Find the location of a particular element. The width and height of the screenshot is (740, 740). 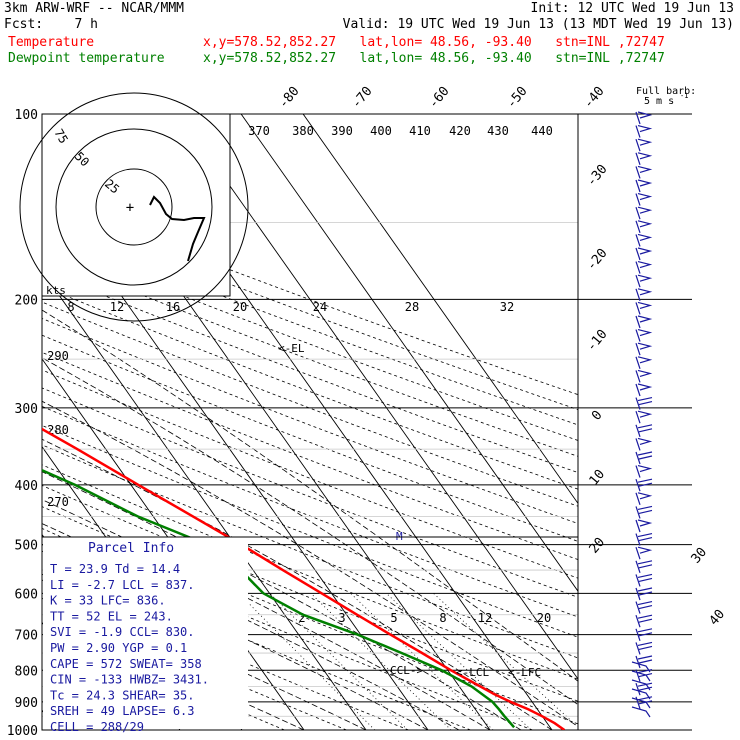

parcel-info-row: CELL = 288/29 is located at coordinates (97, 727).